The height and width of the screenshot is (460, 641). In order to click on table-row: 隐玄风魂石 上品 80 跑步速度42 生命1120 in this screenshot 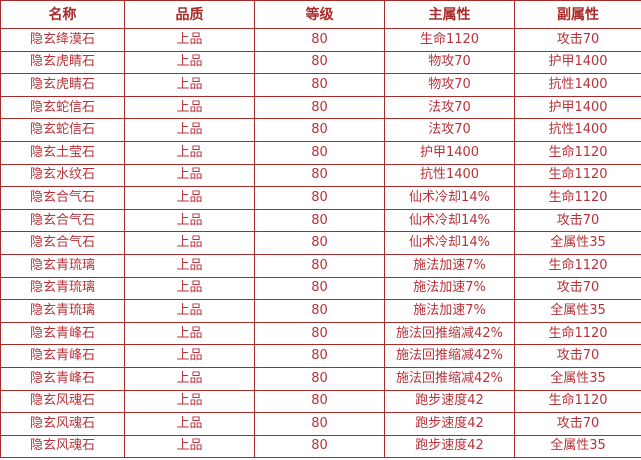, I will do `click(320, 401)`.